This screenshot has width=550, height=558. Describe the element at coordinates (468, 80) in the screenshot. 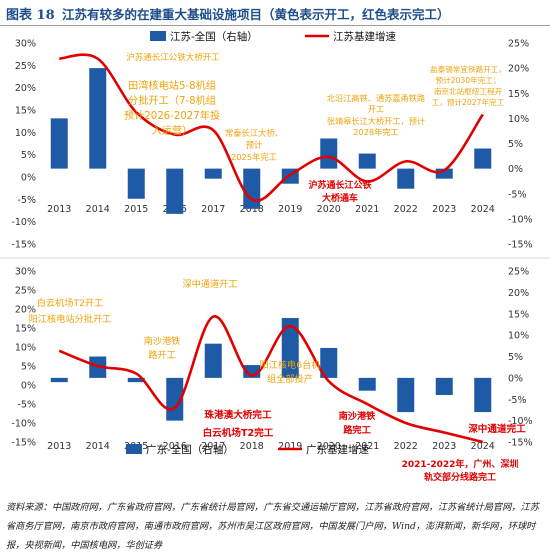

I see `annotation-label: 预计2030年完工；` at that location.